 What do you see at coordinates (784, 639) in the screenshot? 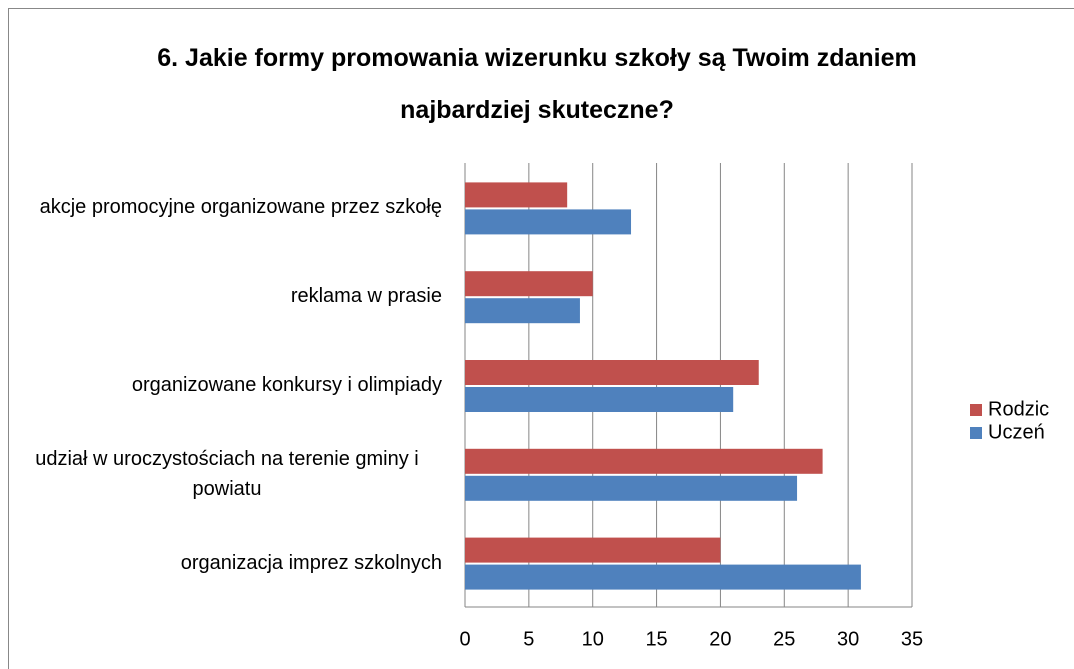
I see `x-tick-label: 25` at bounding box center [784, 639].